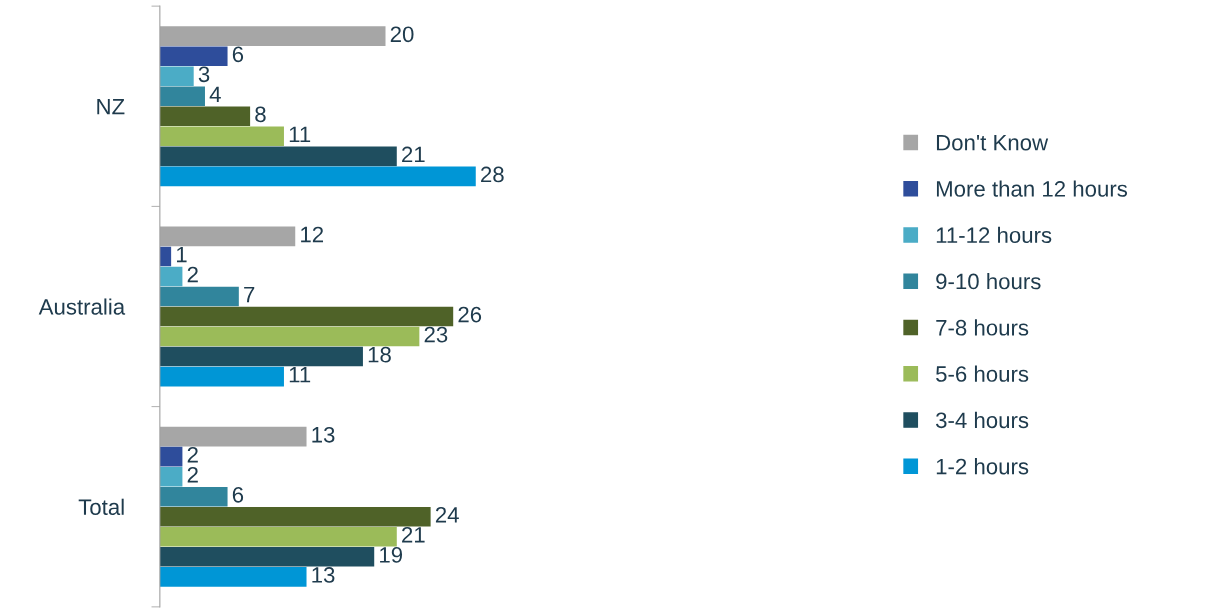 Image resolution: width=1211 pixels, height=613 pixels. I want to click on data-label: 4, so click(215, 94).